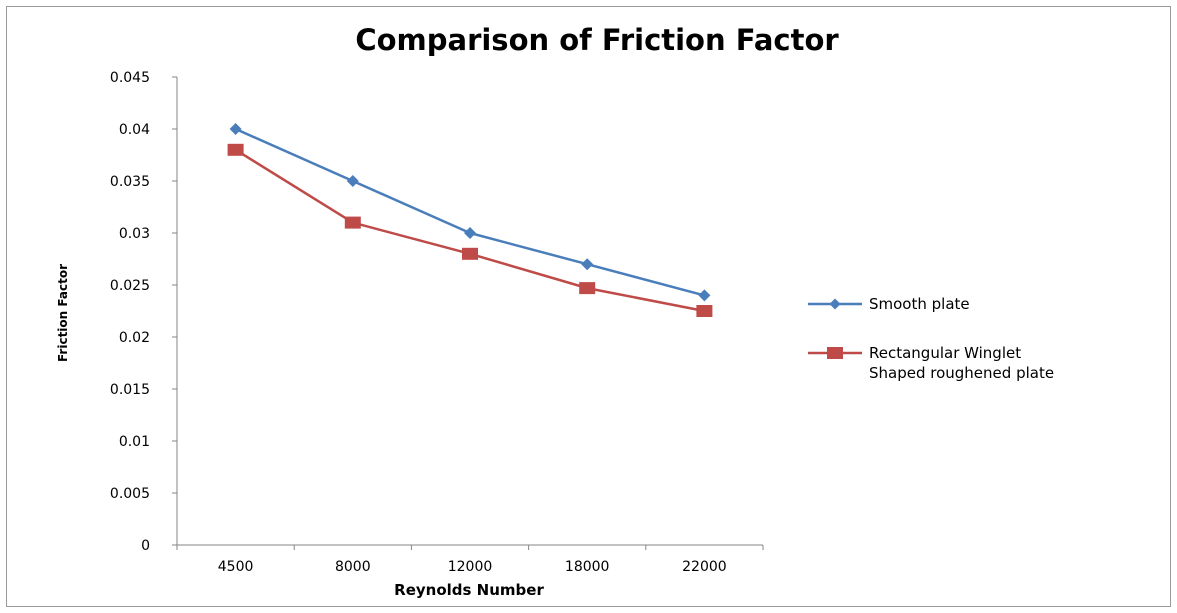  I want to click on x-tick-label: 22000, so click(704, 567).